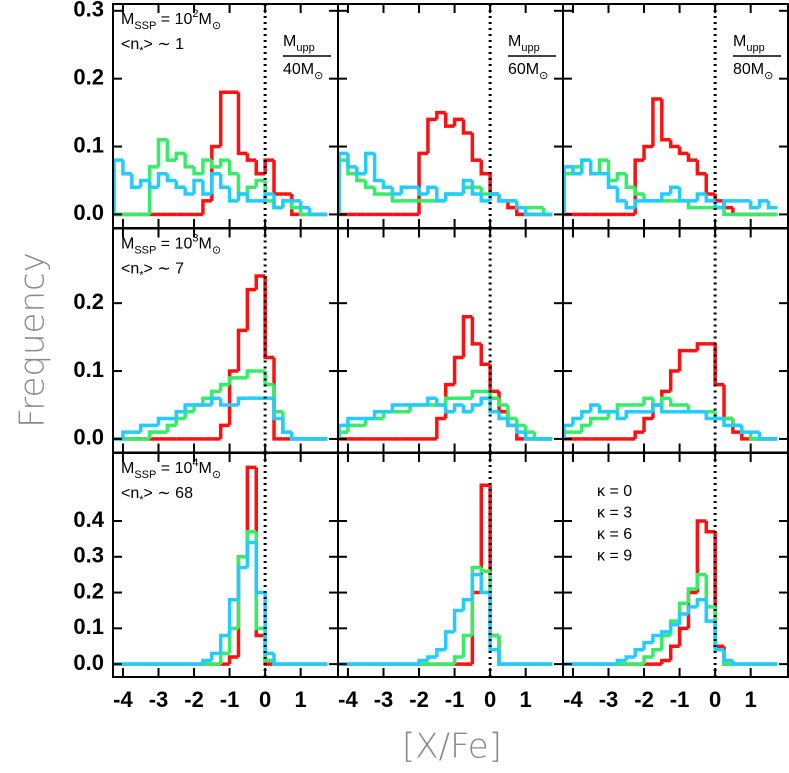 The height and width of the screenshot is (773, 789). What do you see at coordinates (164, 269) in the screenshot?
I see `annotation-part: > ∼ 7` at bounding box center [164, 269].